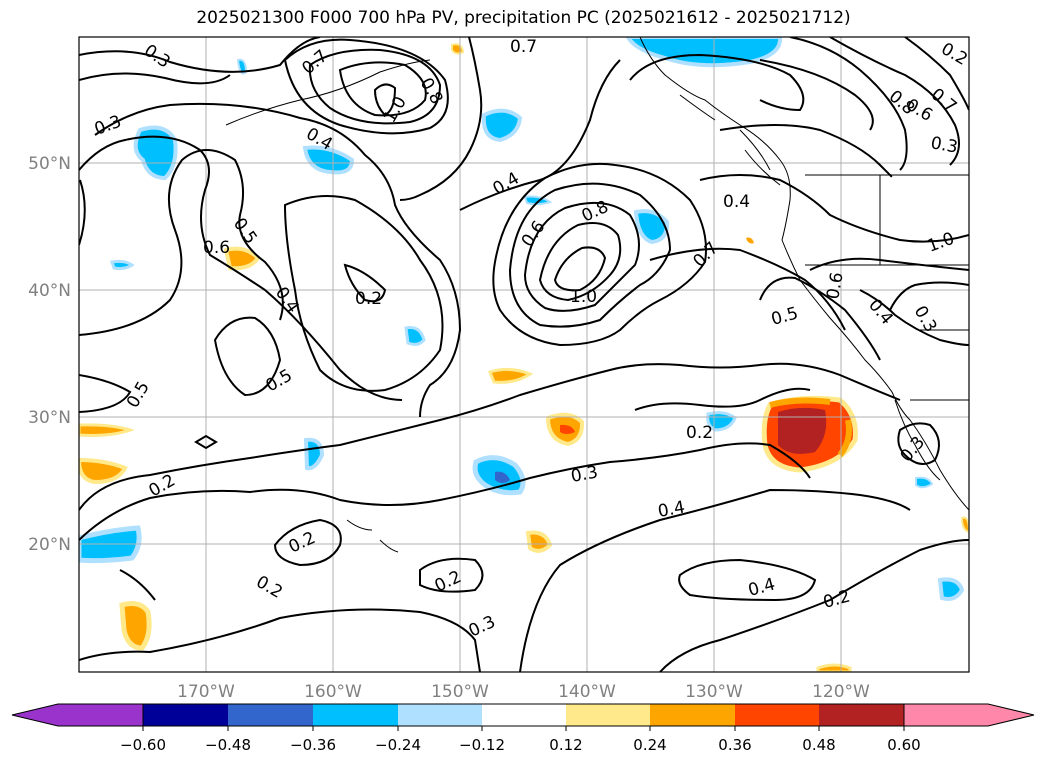  I want to click on shade-nw, so click(155, 153).